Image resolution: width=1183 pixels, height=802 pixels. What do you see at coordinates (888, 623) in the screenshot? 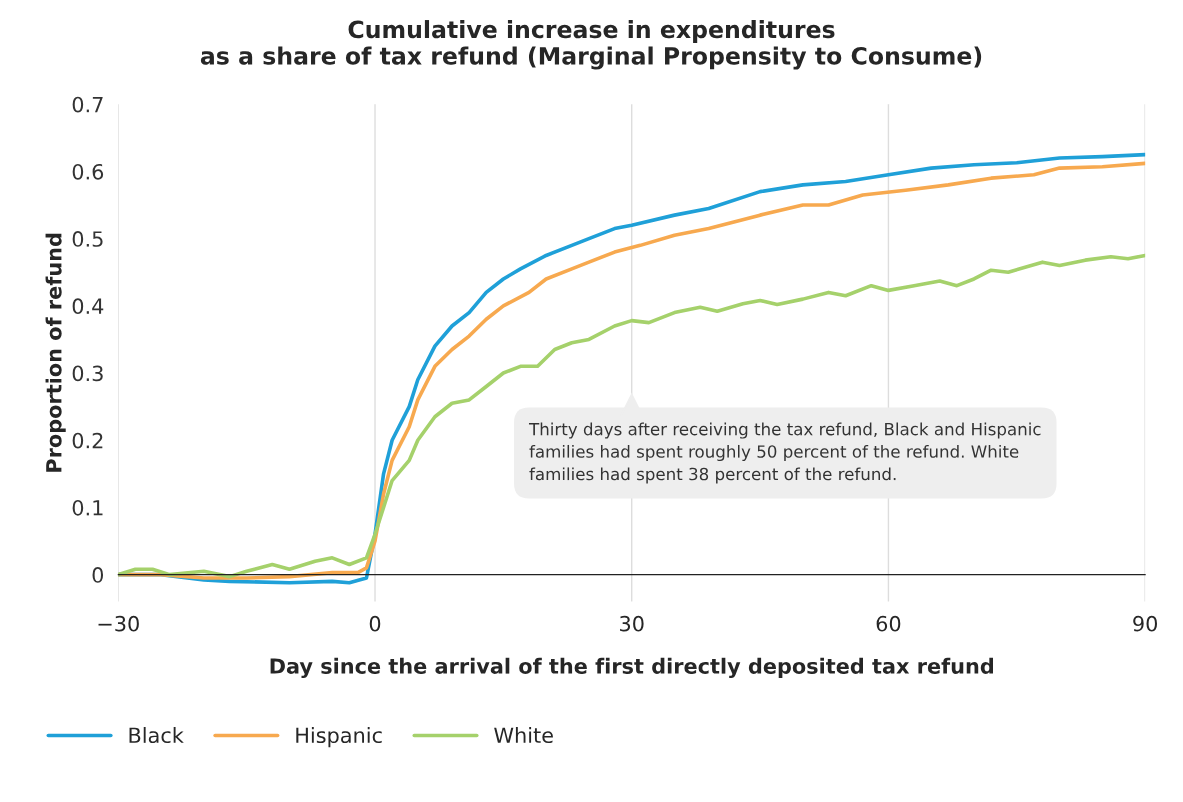
I see `x-tick-label: 60` at bounding box center [888, 623].